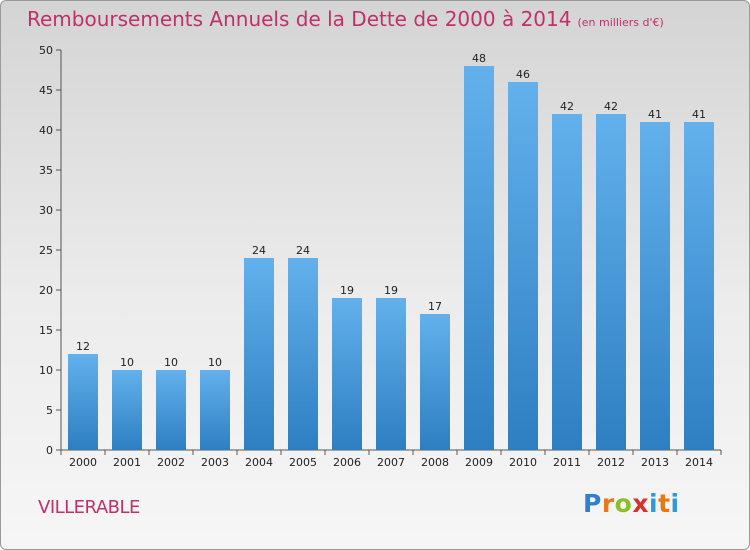  I want to click on y-tick-label: 20, so click(46, 290).